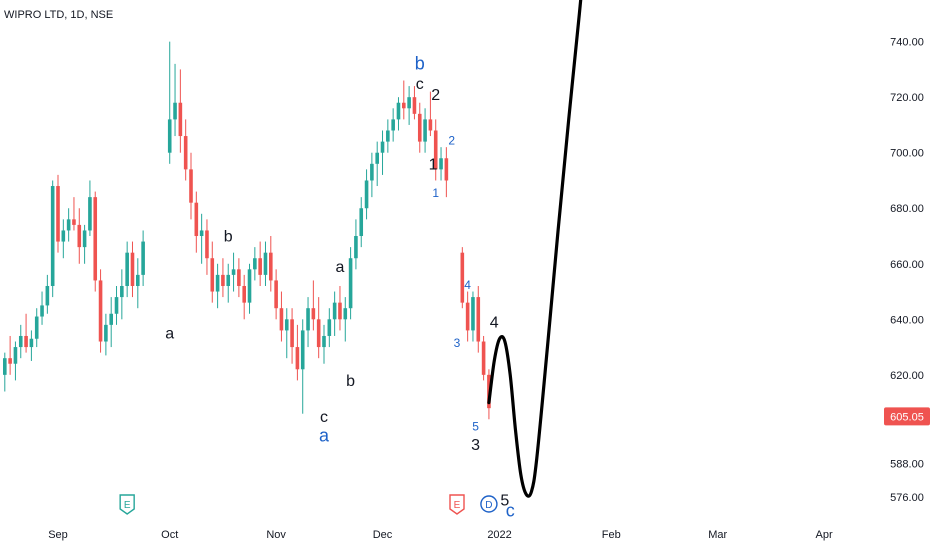 This screenshot has height=550, width=932. Describe the element at coordinates (435, 95) in the screenshot. I see `wave-label: 2` at that location.